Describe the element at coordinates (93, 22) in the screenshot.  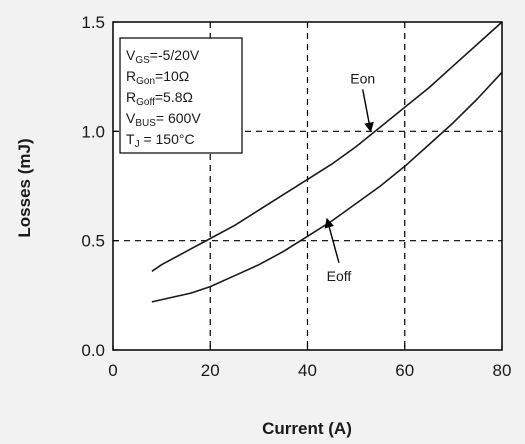
I see `y-tick-label-1.5: 1.5` at that location.